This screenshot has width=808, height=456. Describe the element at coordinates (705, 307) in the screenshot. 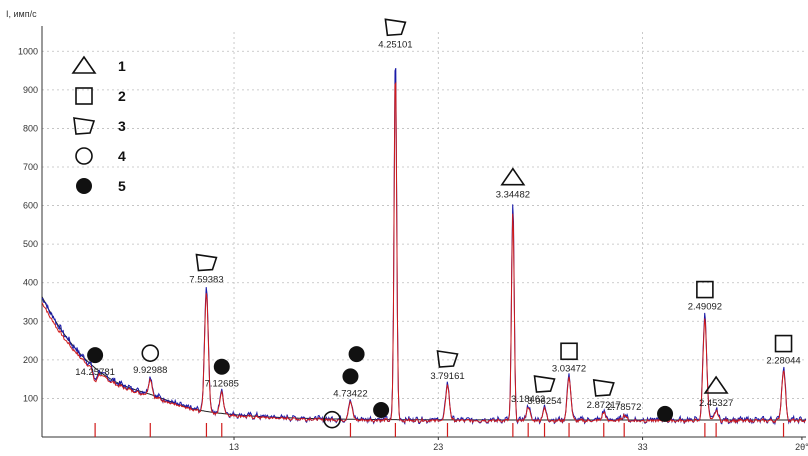

I see `peak-label: 2.49092` at that location.